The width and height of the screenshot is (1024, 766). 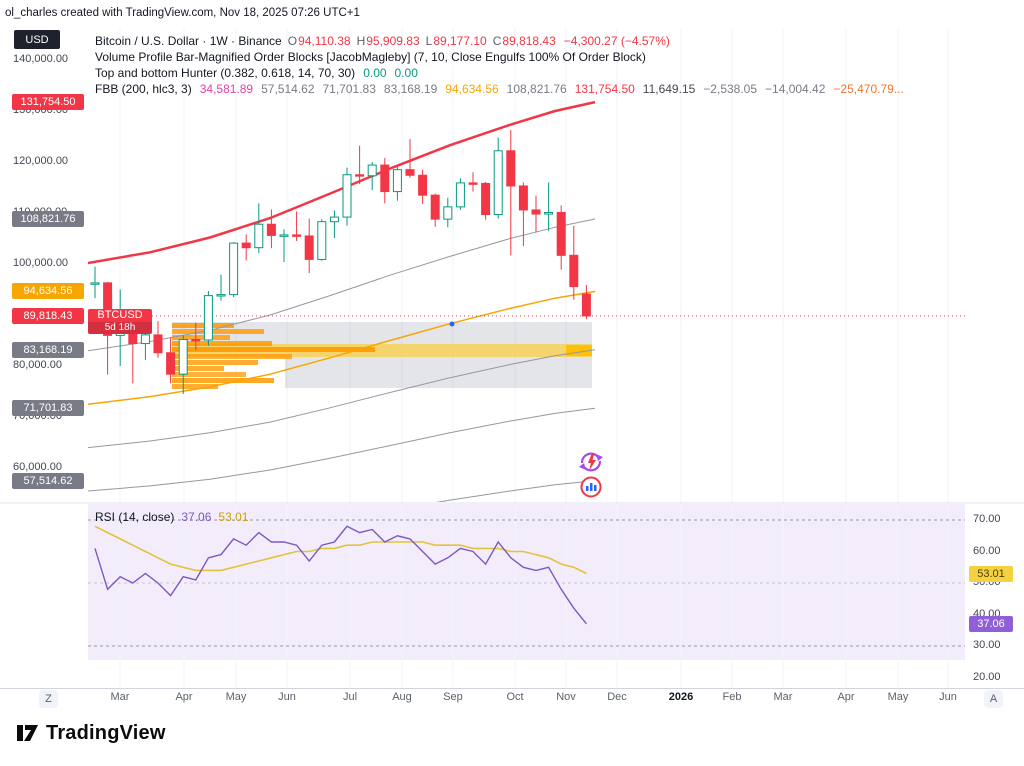 What do you see at coordinates (120, 328) in the screenshot?
I see `bar-countdown: 5d 18h` at bounding box center [120, 328].